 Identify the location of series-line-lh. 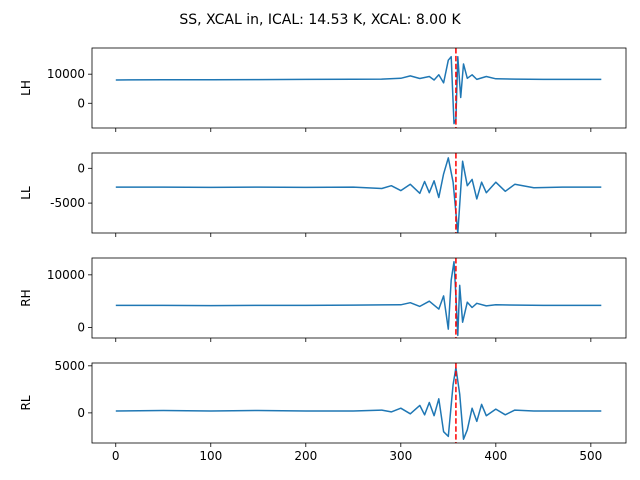
(358, 90).